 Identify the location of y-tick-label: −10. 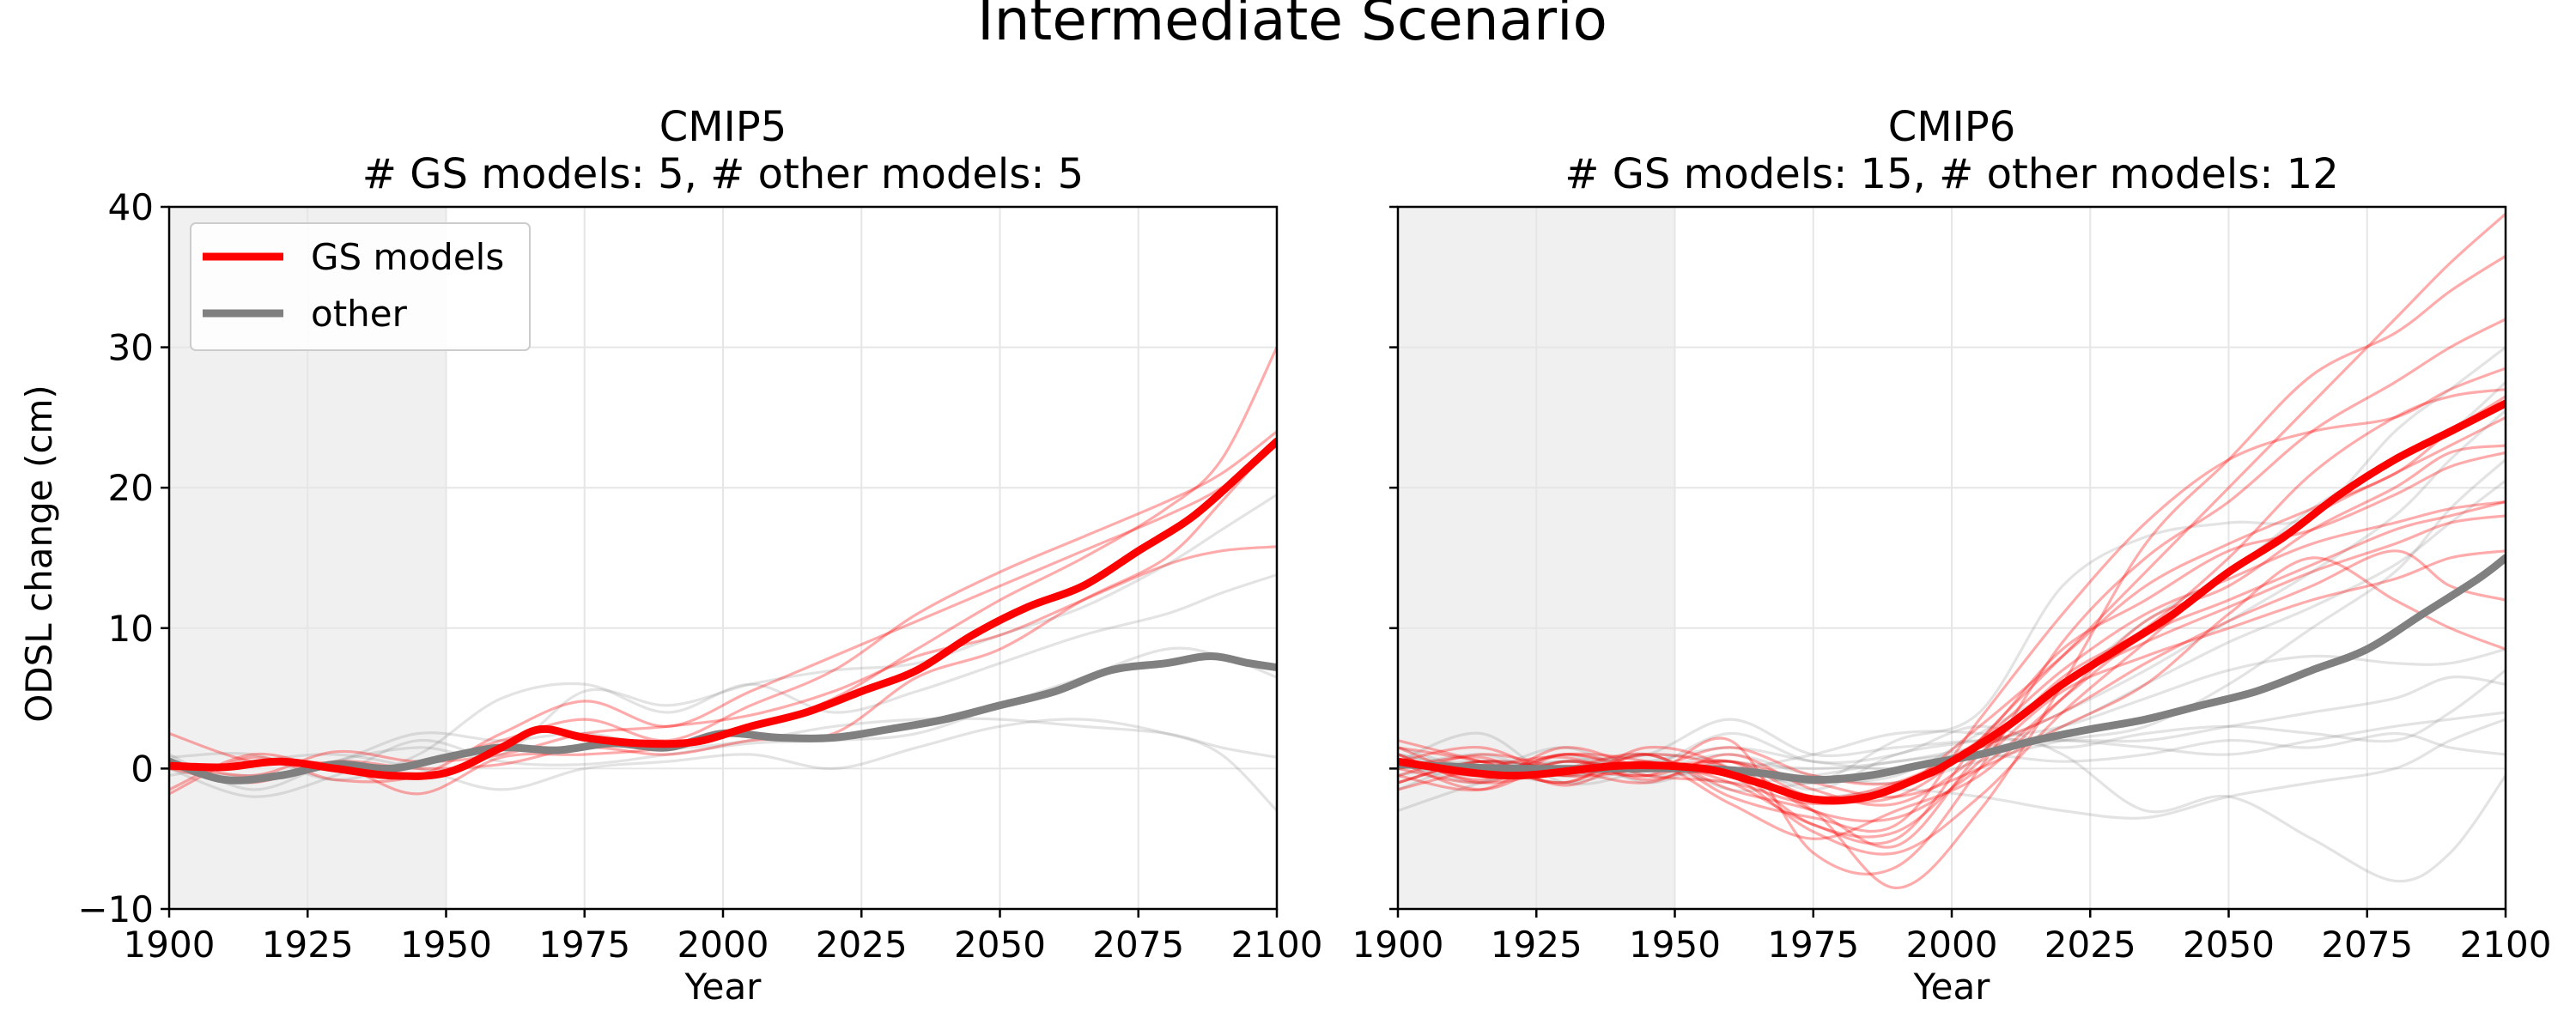
(116, 909).